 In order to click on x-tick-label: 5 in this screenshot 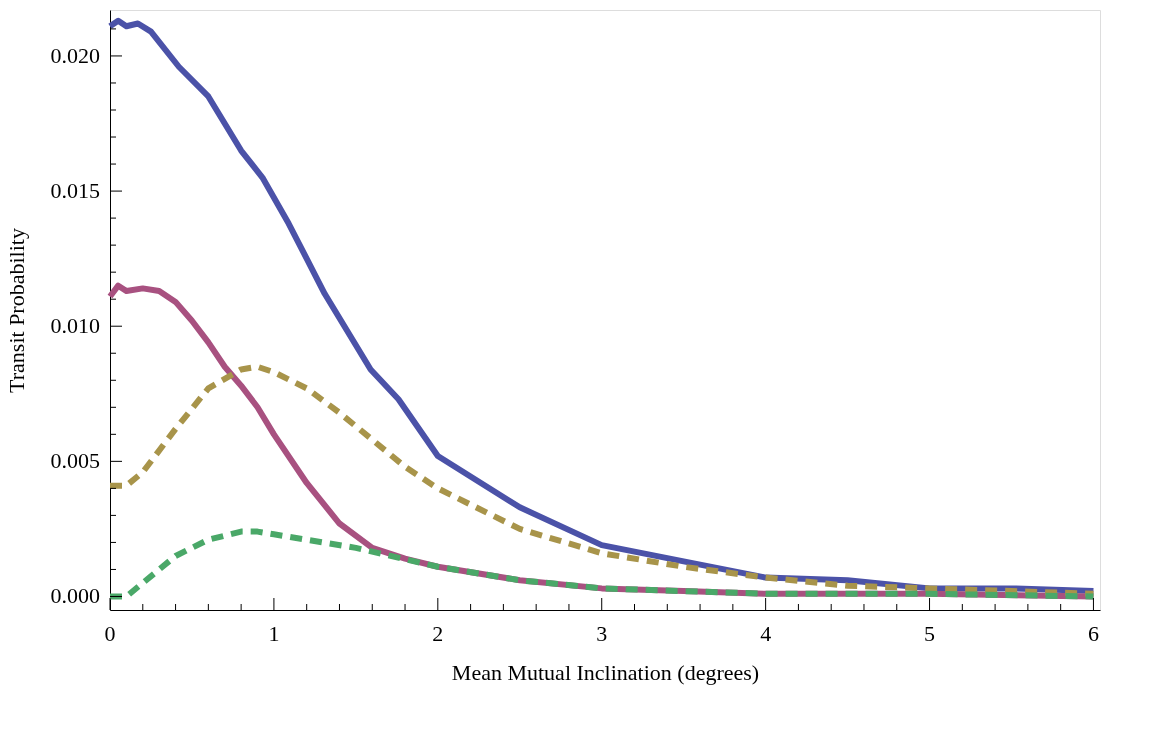, I will do `click(930, 633)`.